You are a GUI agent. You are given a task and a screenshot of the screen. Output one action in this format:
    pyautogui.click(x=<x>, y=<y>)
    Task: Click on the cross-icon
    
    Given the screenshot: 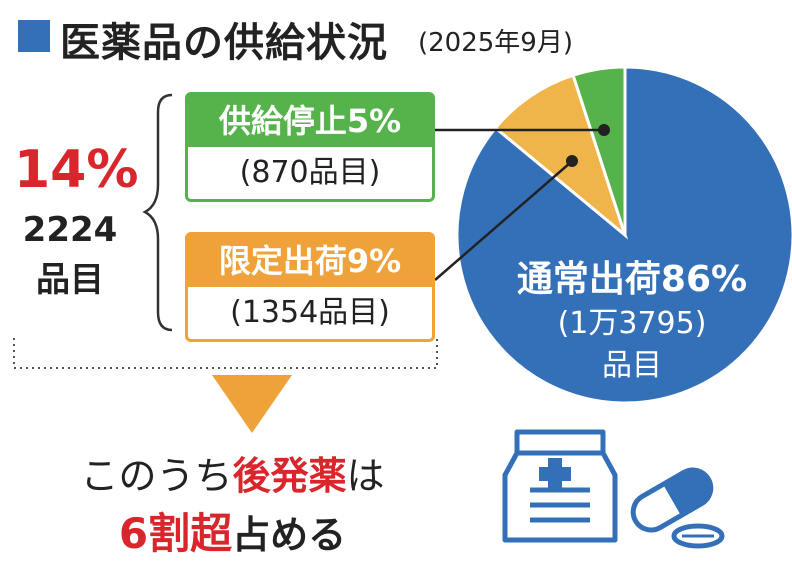 What is the action you would take?
    pyautogui.click(x=555, y=474)
    